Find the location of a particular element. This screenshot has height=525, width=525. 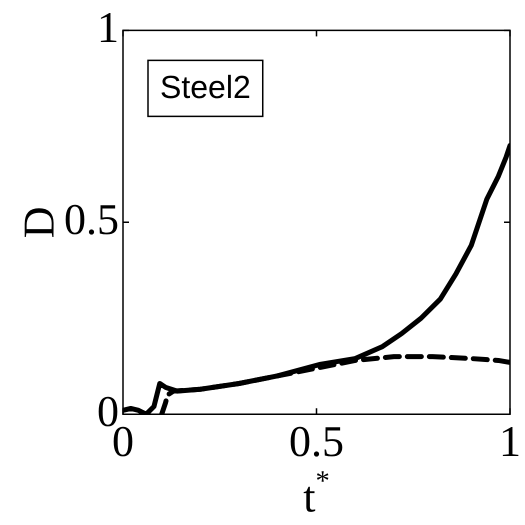

y-tick-label: 0.5 is located at coordinates (91, 219).